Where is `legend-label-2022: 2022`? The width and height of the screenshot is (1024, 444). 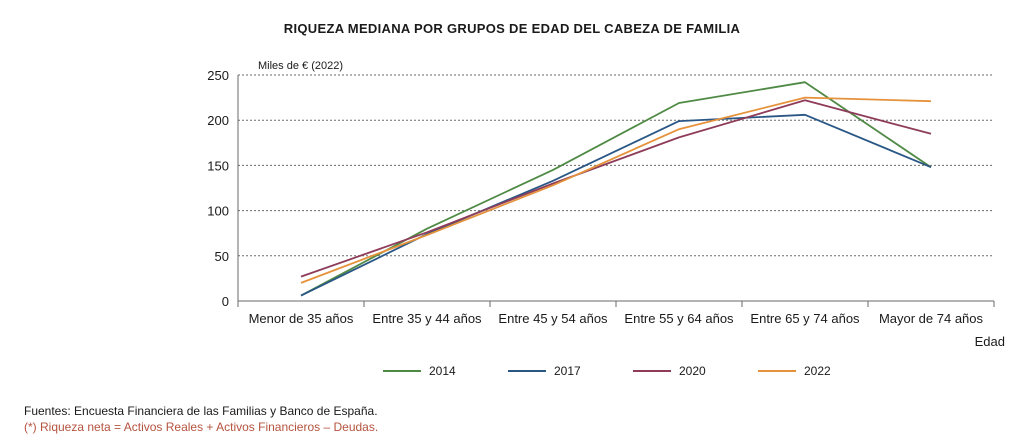
legend-label-2022: 2022 is located at coordinates (817, 371).